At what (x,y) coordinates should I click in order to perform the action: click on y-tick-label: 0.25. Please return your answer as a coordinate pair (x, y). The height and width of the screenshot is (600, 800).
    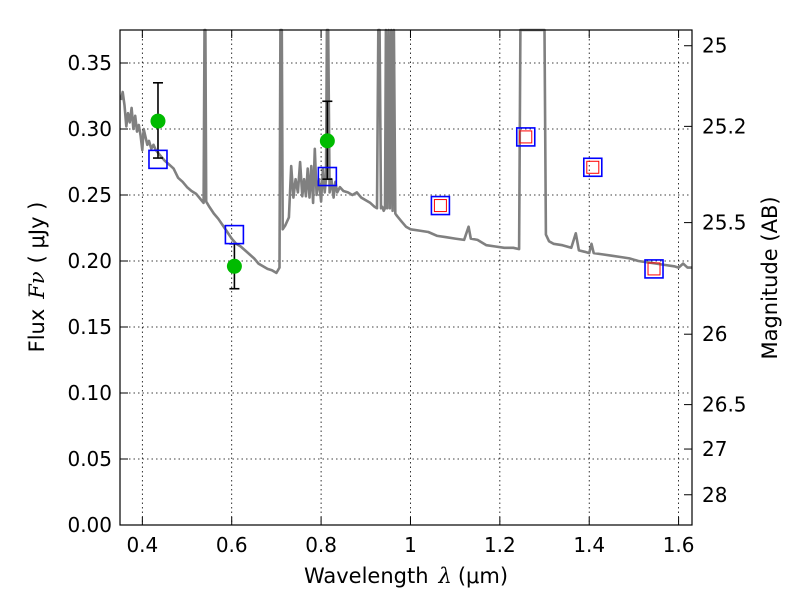
    Looking at the image, I should click on (89, 195).